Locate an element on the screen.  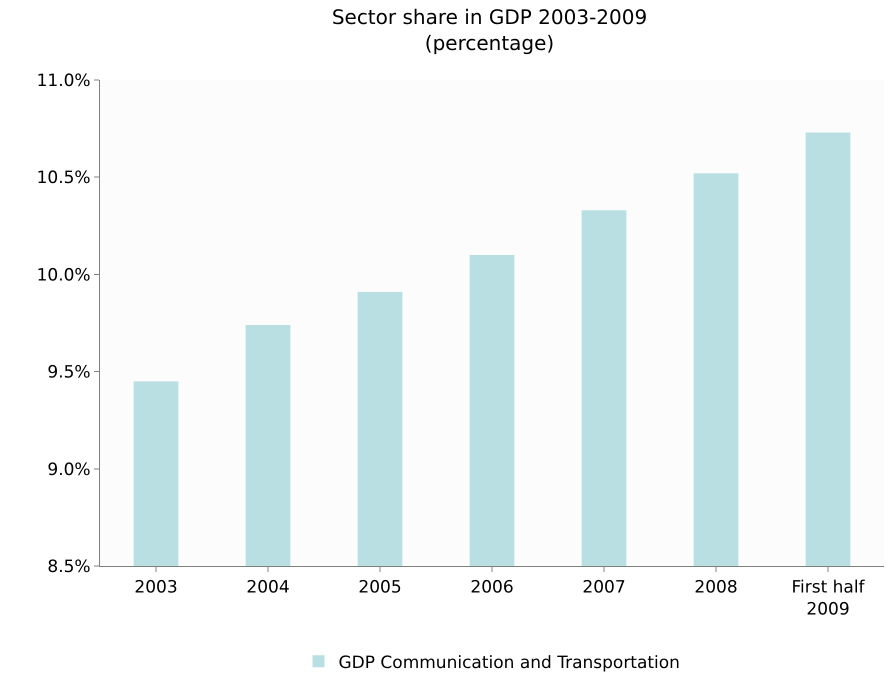
x-tick-label: 2006 is located at coordinates (492, 587).